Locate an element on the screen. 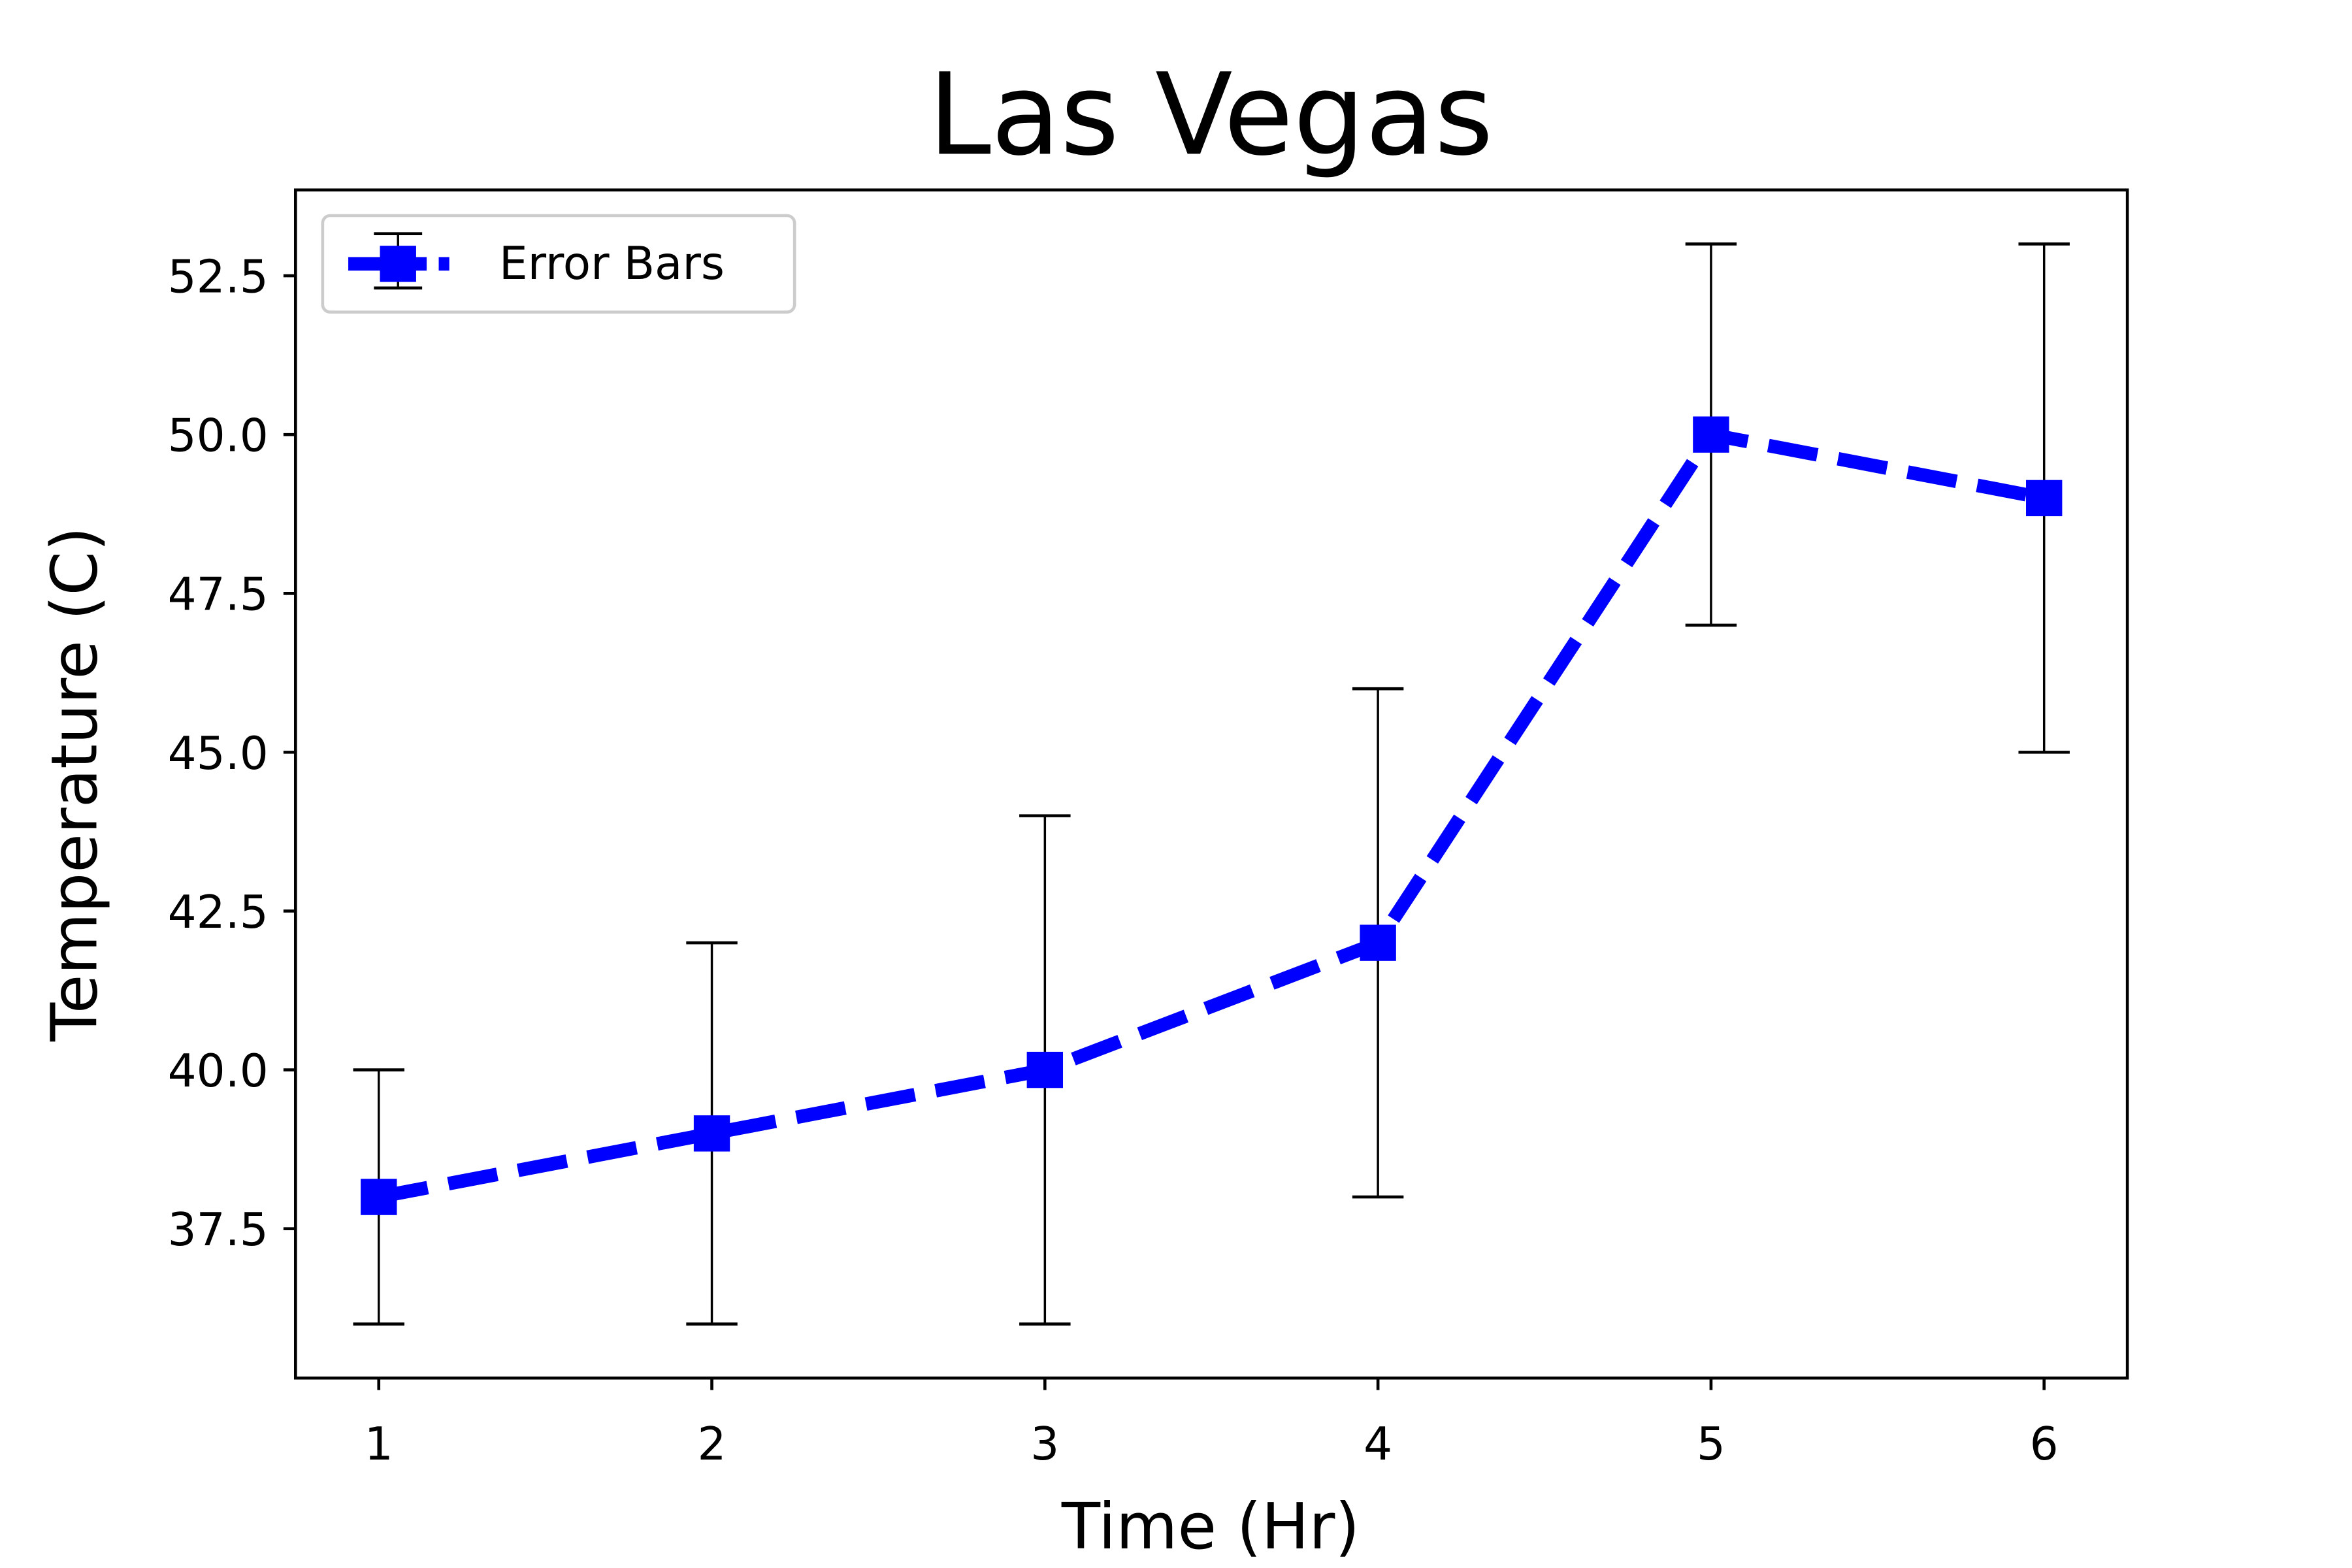  legend-marker is located at coordinates (398, 264).